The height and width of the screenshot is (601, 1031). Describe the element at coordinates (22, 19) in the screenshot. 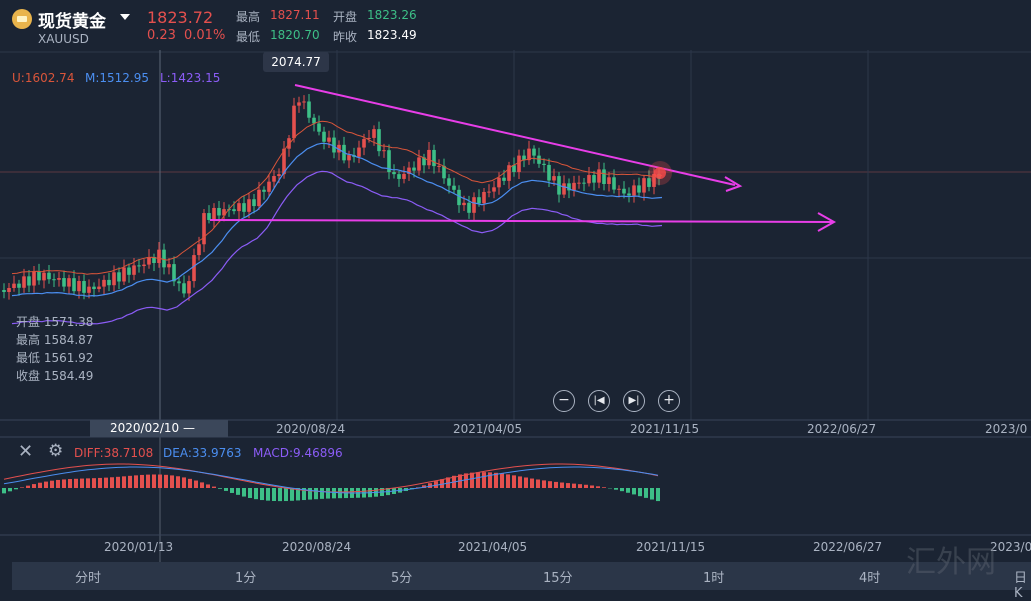

I see `gold-logo-icon` at that location.